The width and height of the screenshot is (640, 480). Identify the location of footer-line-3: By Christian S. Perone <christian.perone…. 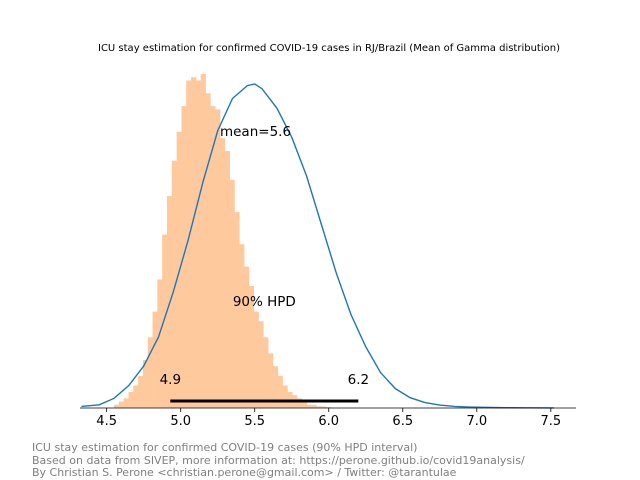
(244, 472).